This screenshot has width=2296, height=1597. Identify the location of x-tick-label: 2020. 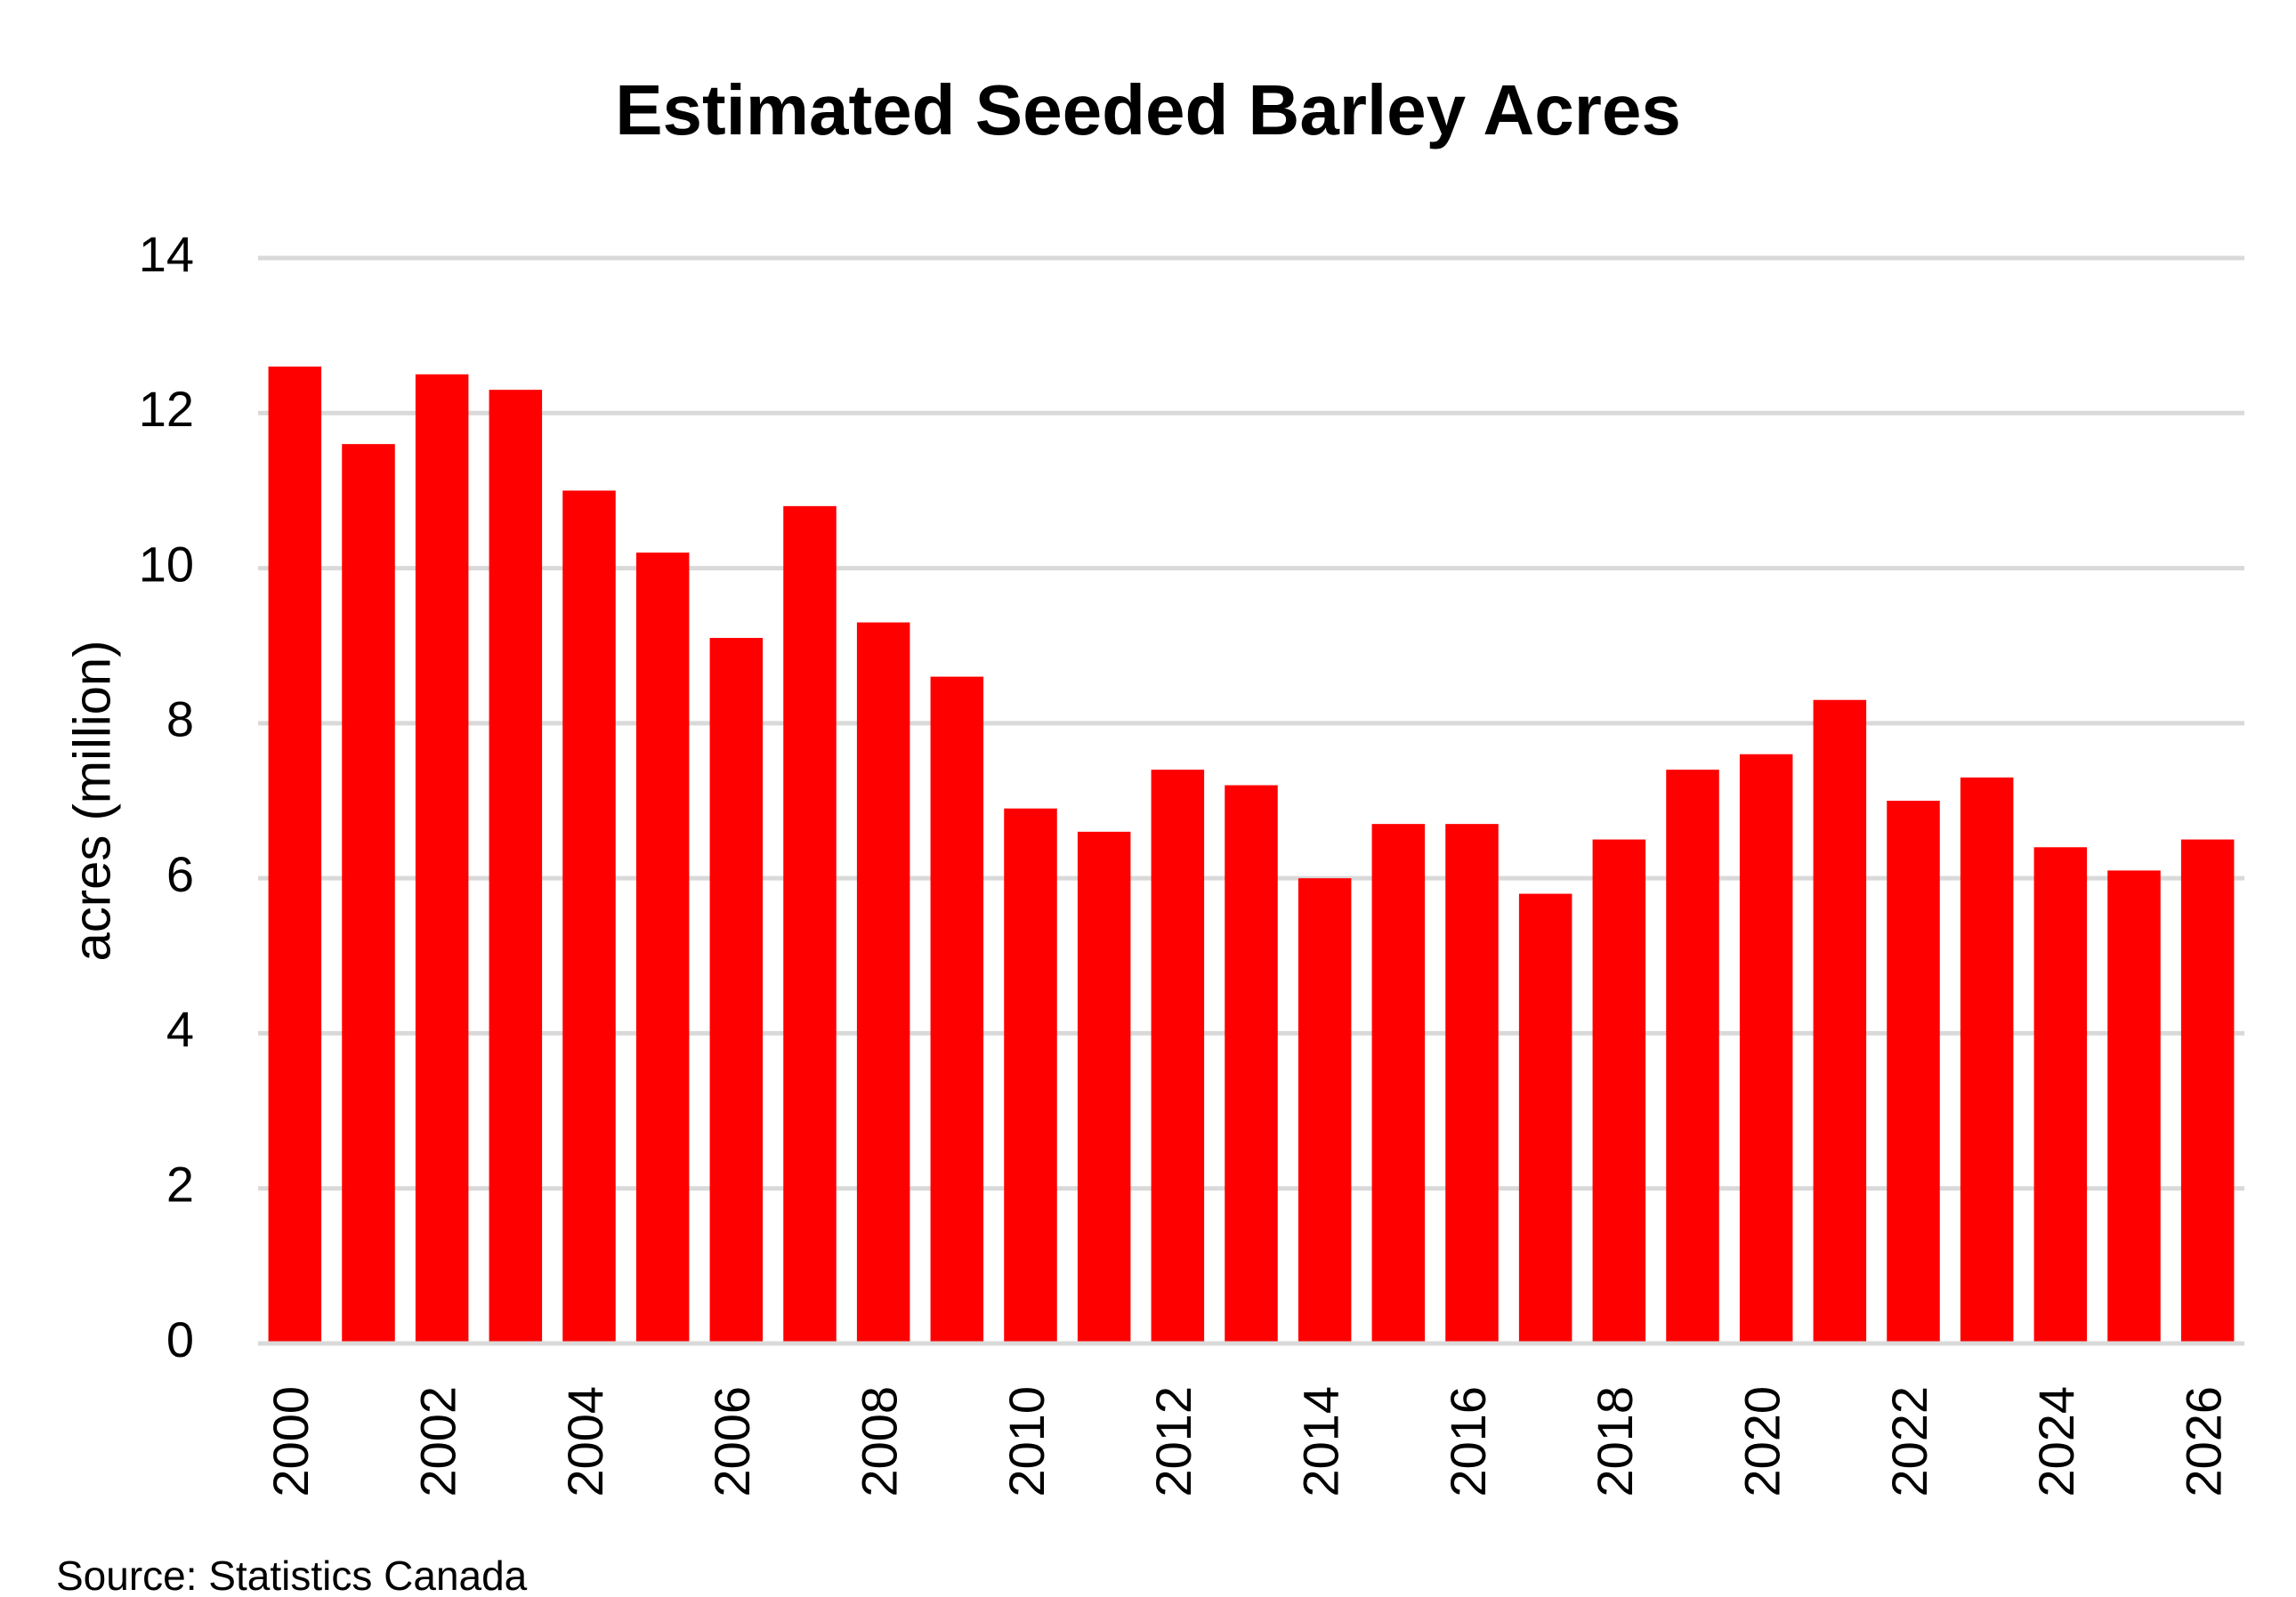
(1762, 1441).